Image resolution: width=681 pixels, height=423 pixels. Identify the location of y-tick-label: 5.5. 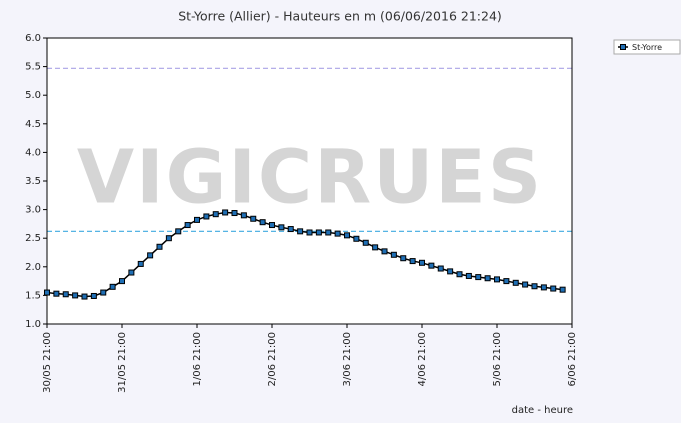
(33, 67).